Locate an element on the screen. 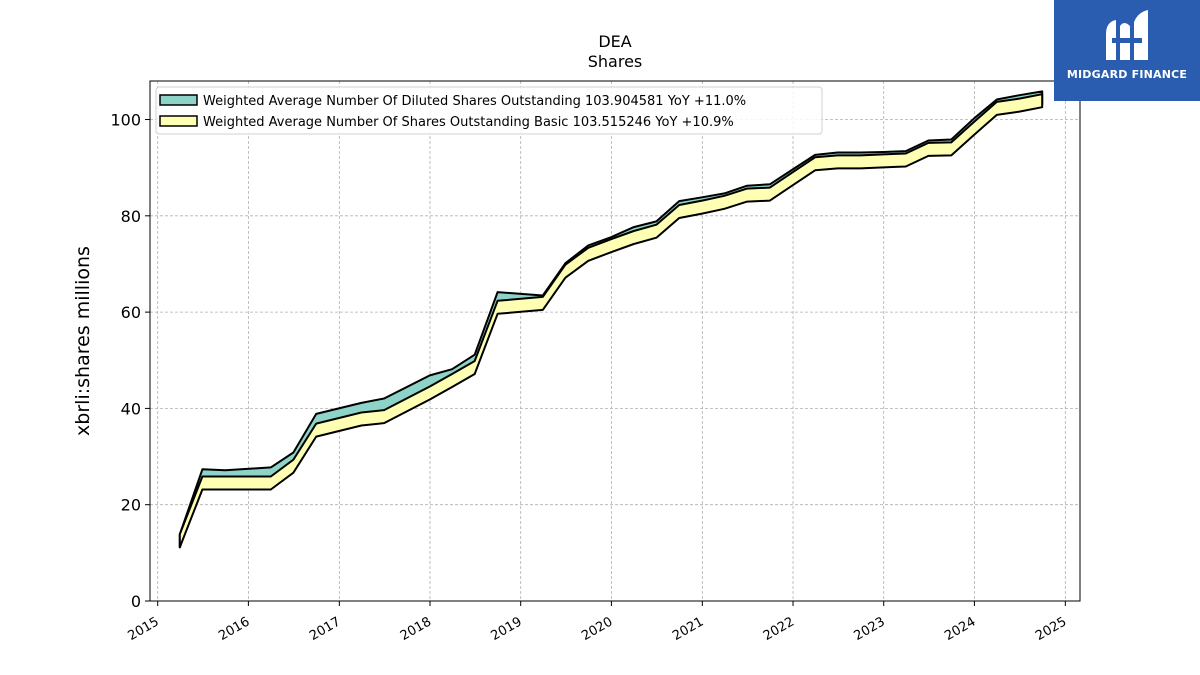 This screenshot has width=1200, height=675. midgard-finance-logo: MIDGARD FINANCE is located at coordinates (1127, 50).